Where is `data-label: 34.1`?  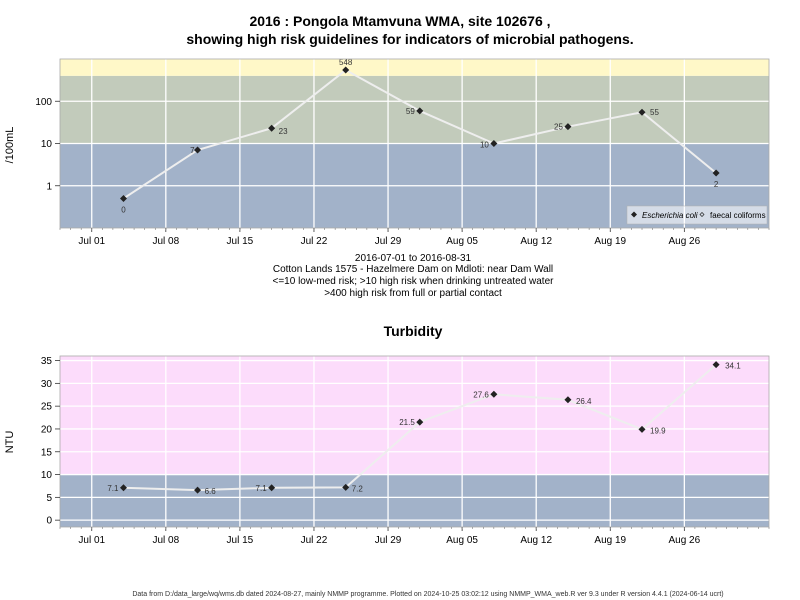
data-label: 34.1 is located at coordinates (733, 366).